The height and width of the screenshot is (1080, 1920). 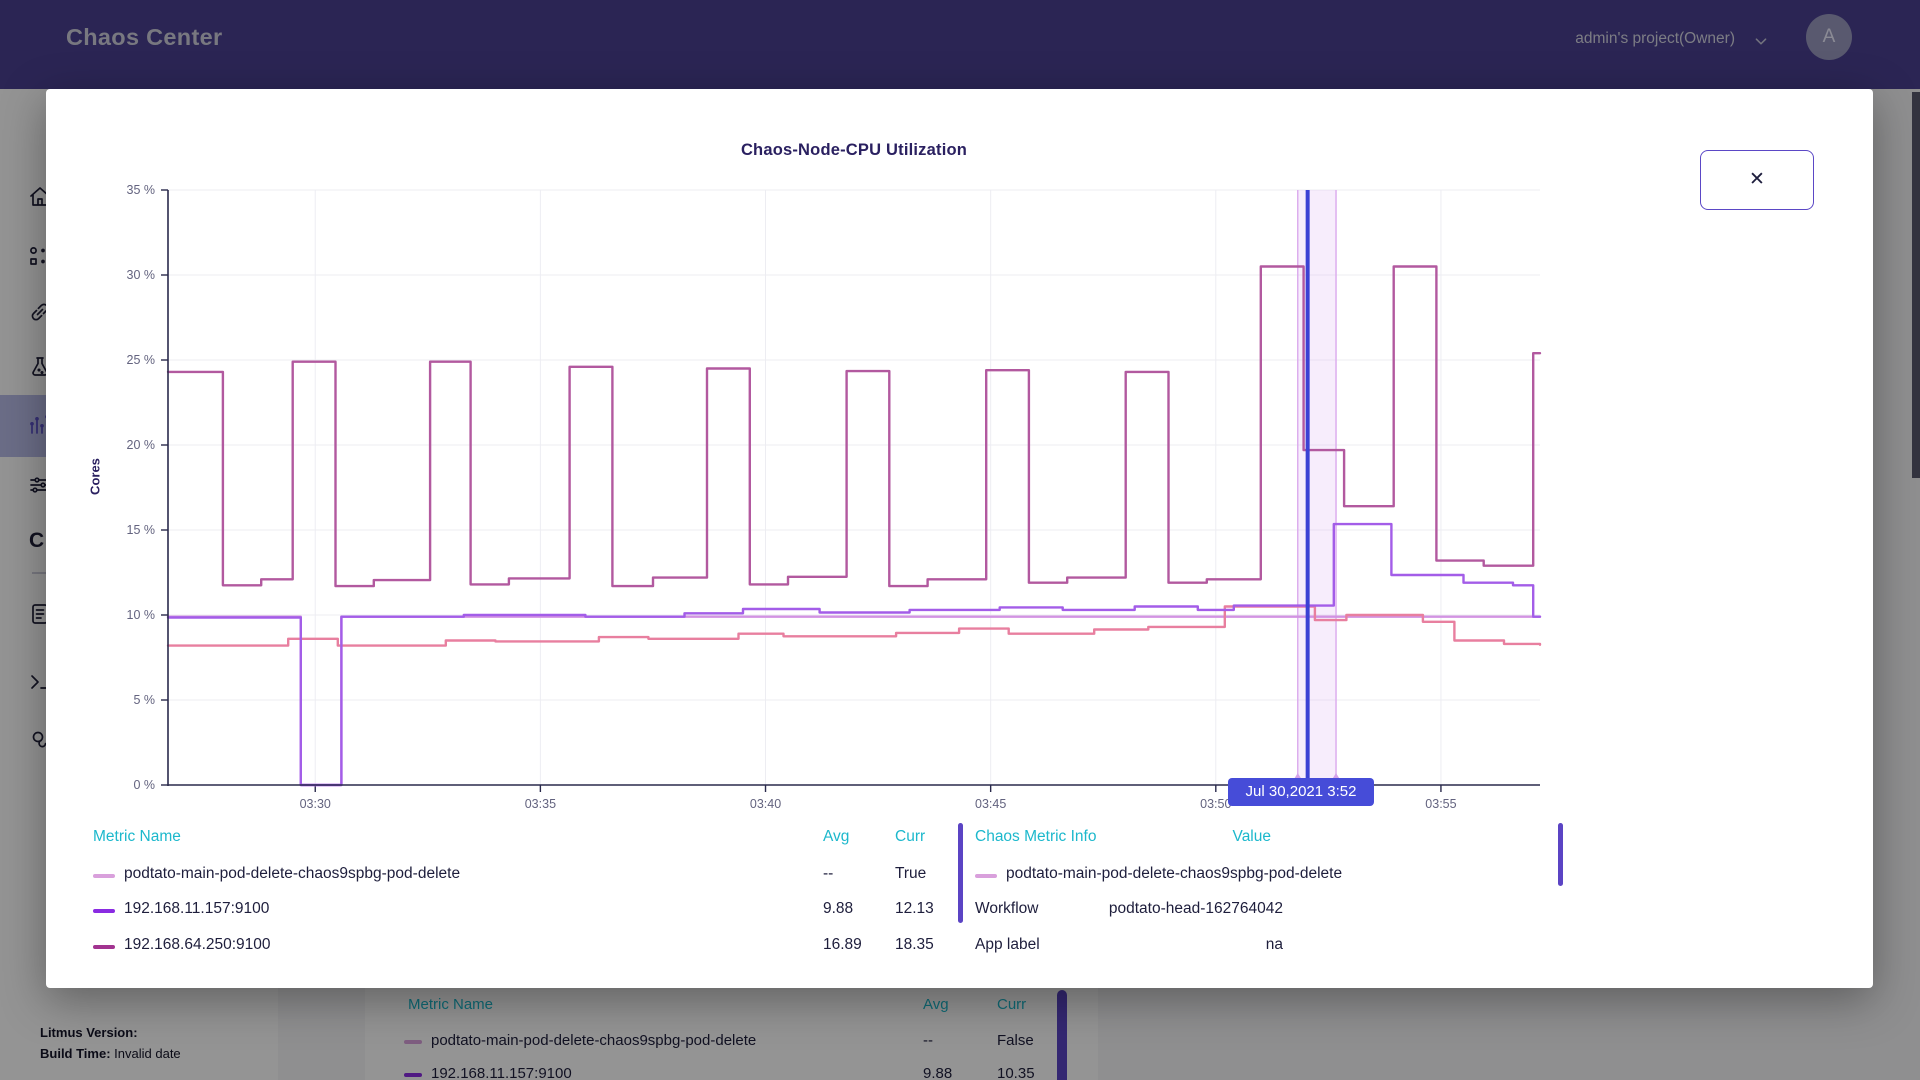 What do you see at coordinates (765, 804) in the screenshot?
I see `svg-text: 03:40` at bounding box center [765, 804].